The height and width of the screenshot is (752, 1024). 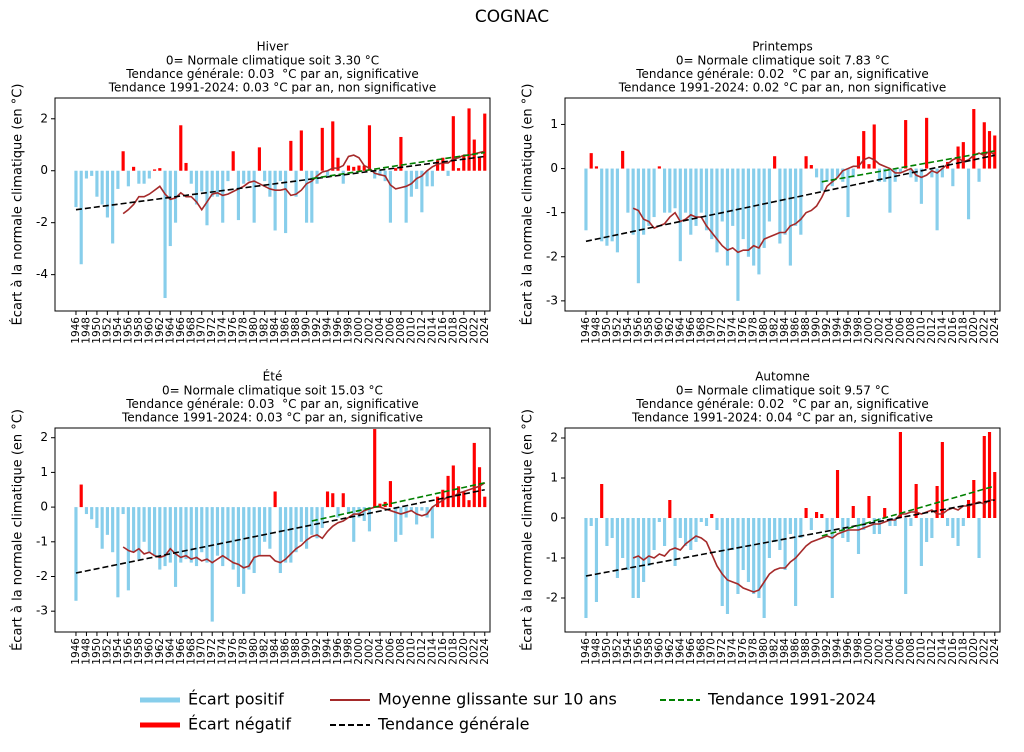 What do you see at coordinates (307, 651) in the screenshot?
I see `x-tick-label: 1990` at bounding box center [307, 651].